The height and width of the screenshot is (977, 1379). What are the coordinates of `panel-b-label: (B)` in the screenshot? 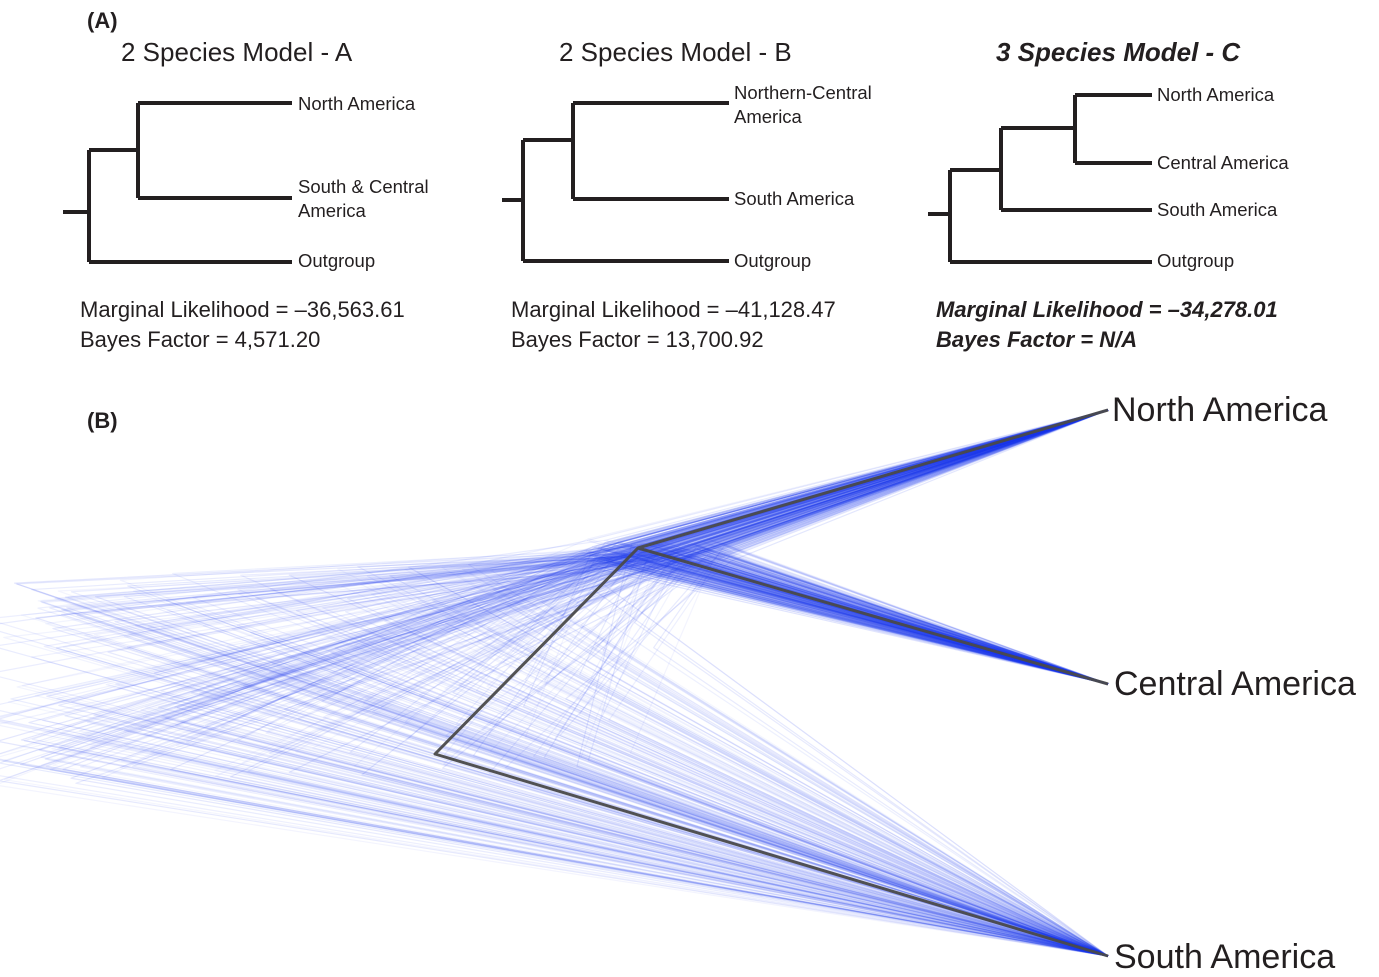 It's located at (102, 420).